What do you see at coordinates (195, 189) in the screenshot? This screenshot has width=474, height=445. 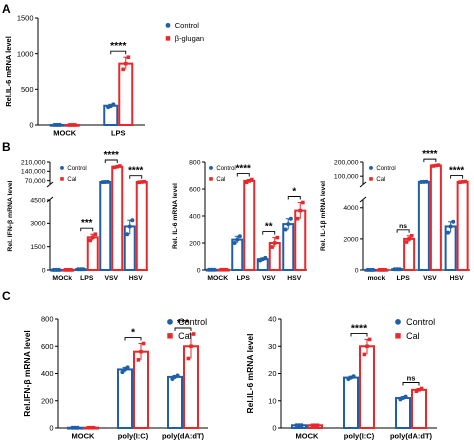 I see `y-tick-label: 600` at bounding box center [195, 189].